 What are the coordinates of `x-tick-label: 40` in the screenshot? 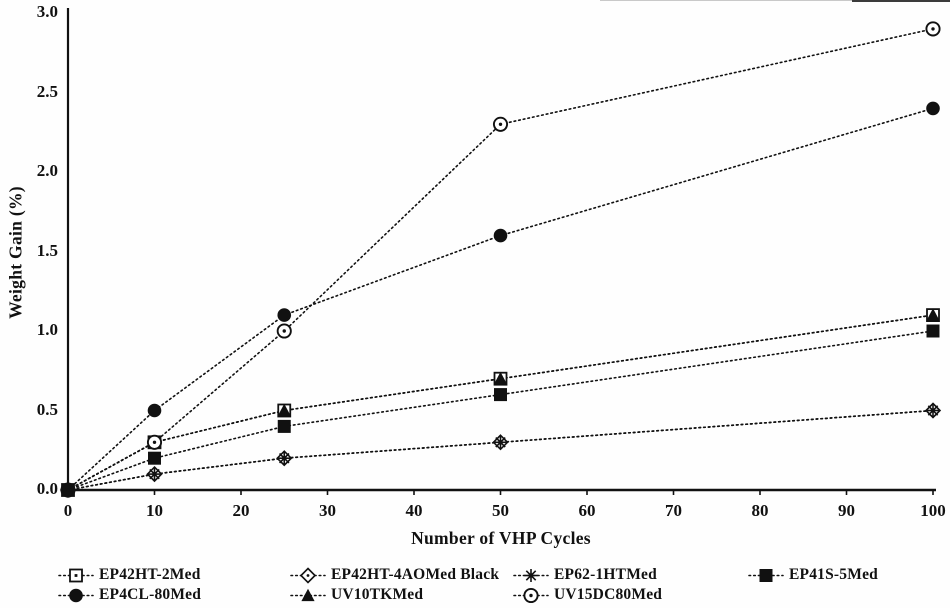 It's located at (414, 510).